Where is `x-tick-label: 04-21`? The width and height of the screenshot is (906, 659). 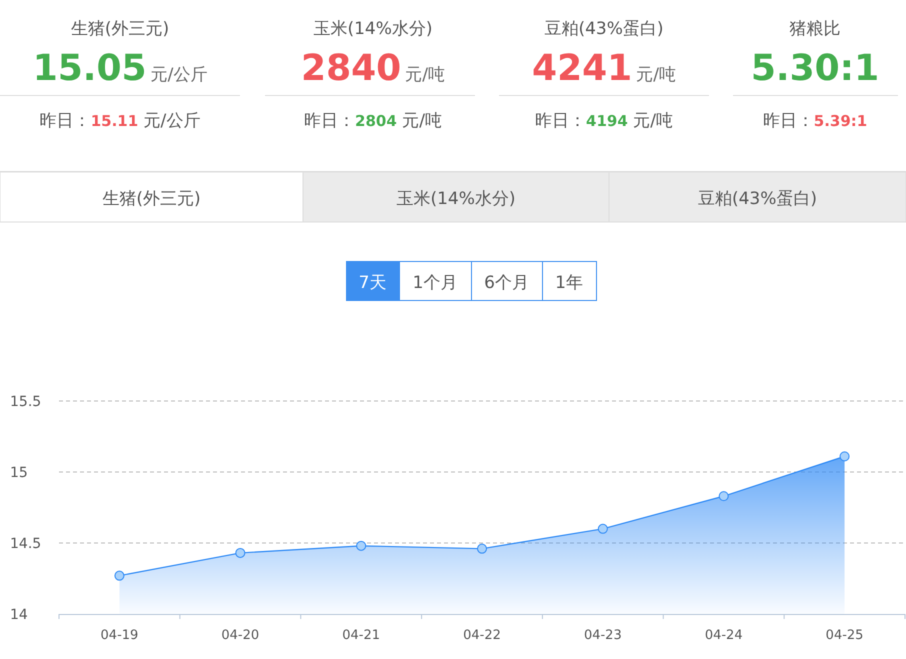
x-tick-label: 04-21 is located at coordinates (361, 635).